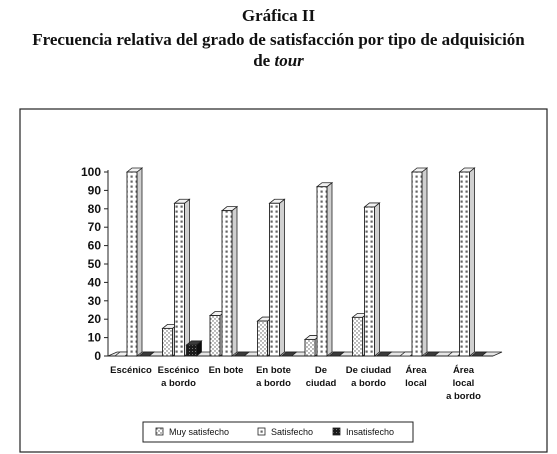 The height and width of the screenshot is (454, 557). I want to click on category-label-de-ciudad: De ciudad, so click(321, 377).